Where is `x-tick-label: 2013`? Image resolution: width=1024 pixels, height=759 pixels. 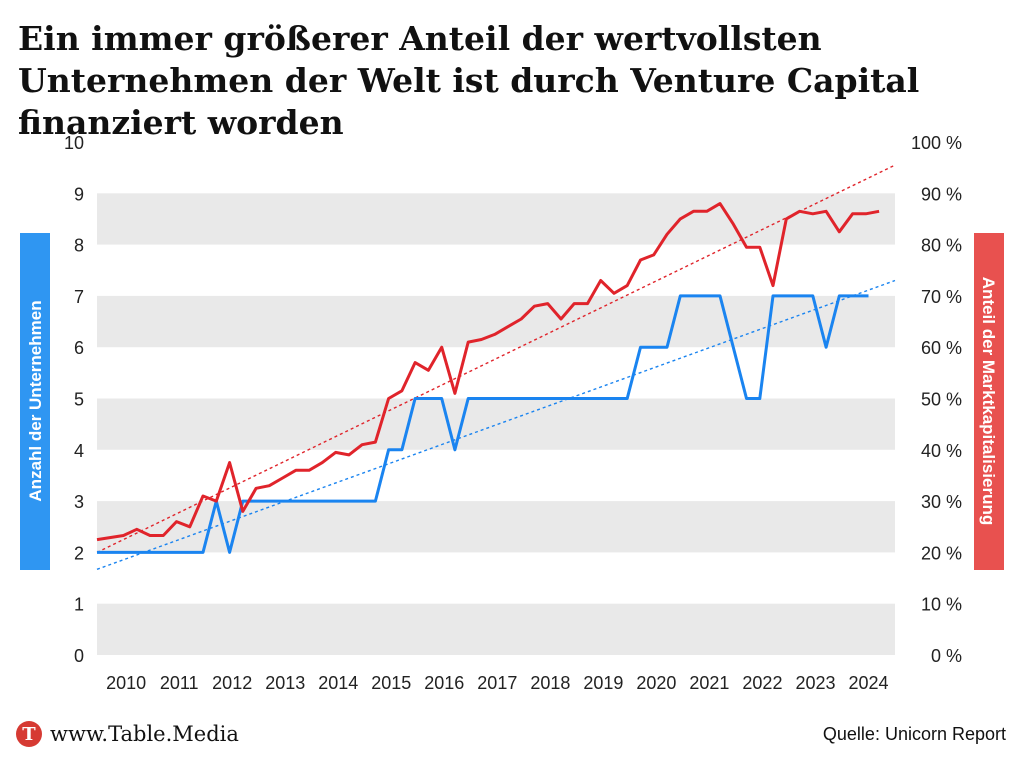 x-tick-label: 2013 is located at coordinates (285, 683).